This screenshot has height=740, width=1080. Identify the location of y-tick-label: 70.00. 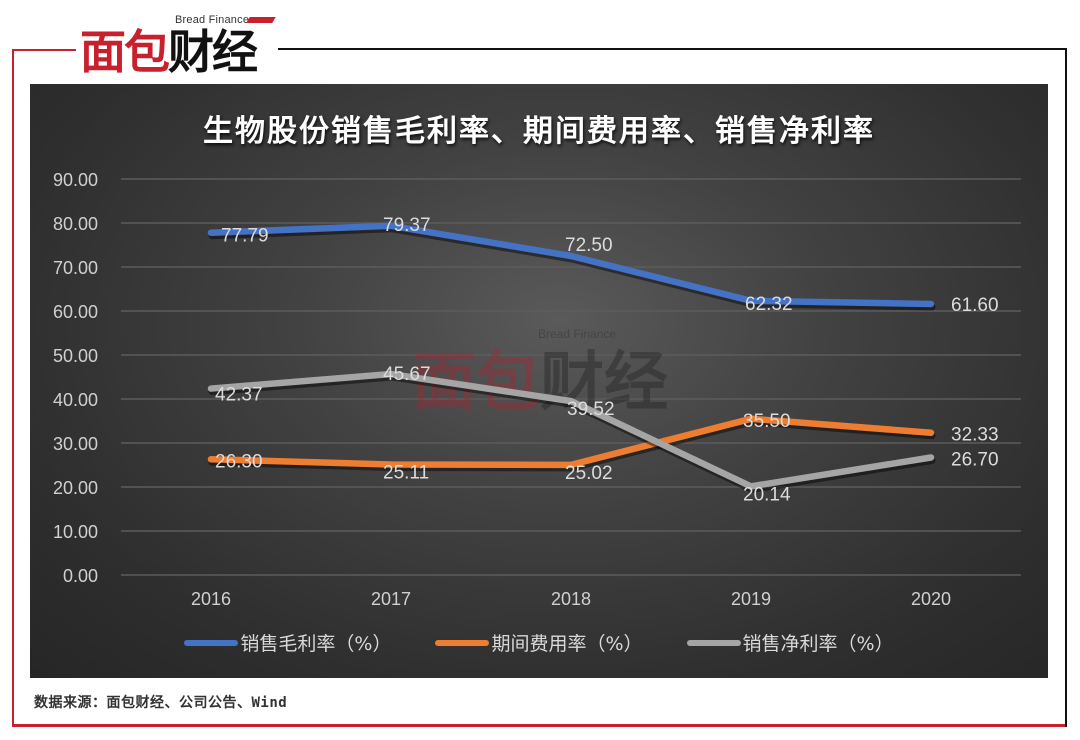
(75, 268).